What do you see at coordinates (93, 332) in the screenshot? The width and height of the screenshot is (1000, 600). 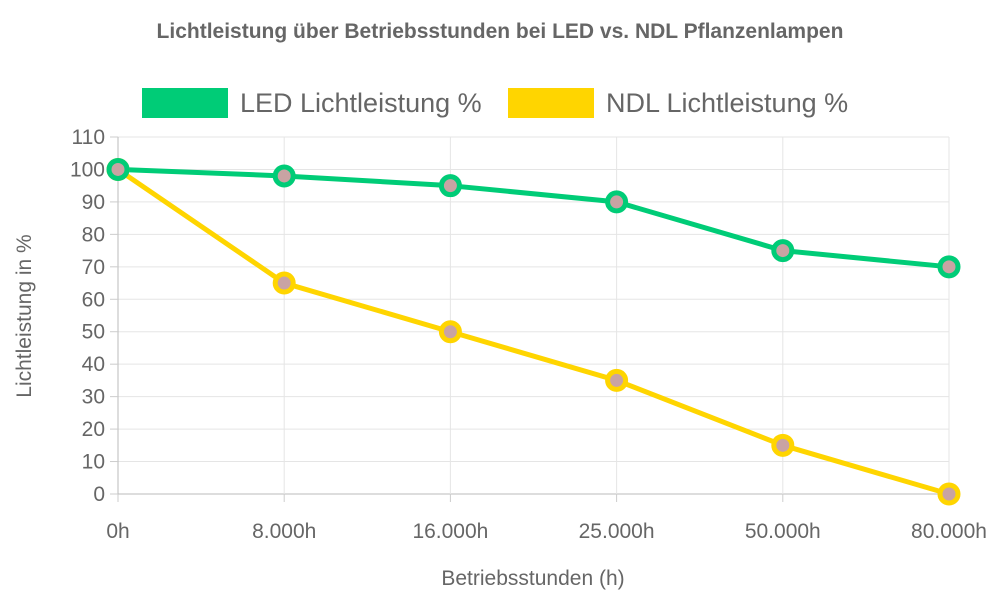 I see `y-tick-label: 50` at bounding box center [93, 332].